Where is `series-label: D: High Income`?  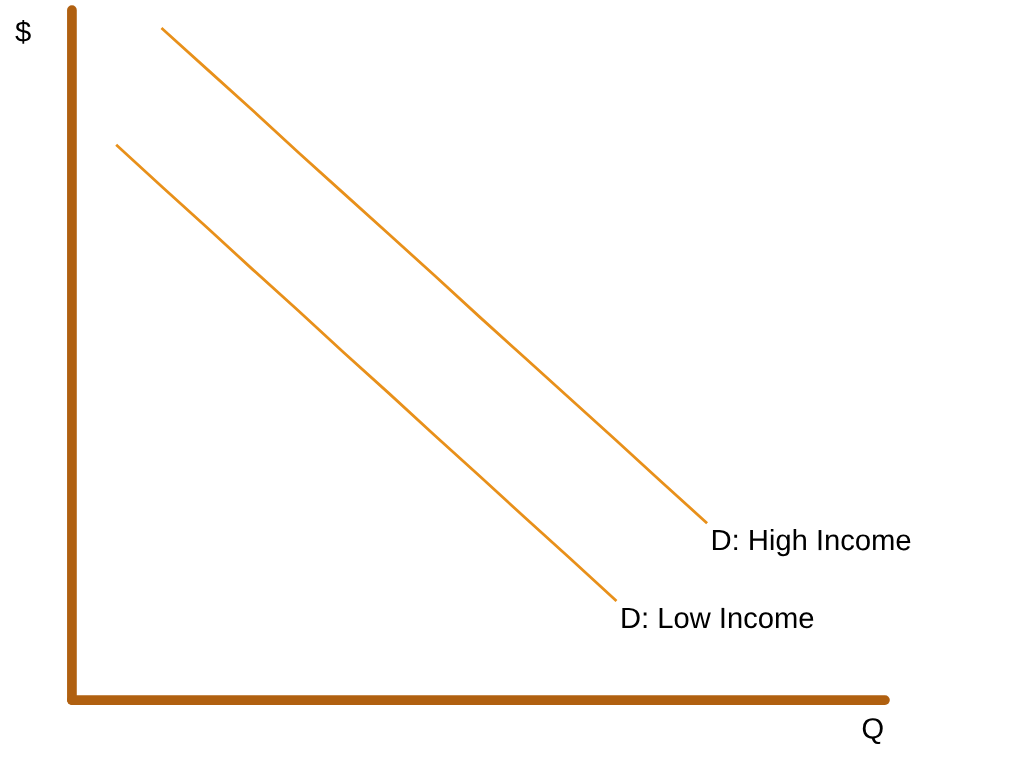
series-label: D: High Income is located at coordinates (811, 542).